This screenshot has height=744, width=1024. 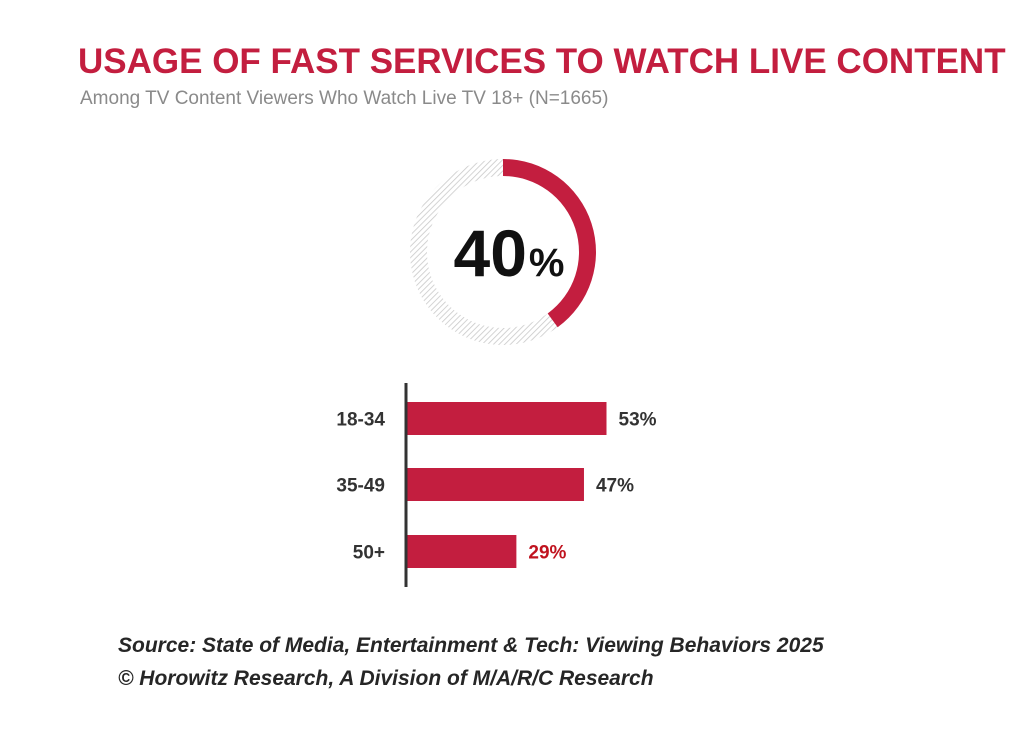 I want to click on donut-remainder-arc, so click(x=483, y=252).